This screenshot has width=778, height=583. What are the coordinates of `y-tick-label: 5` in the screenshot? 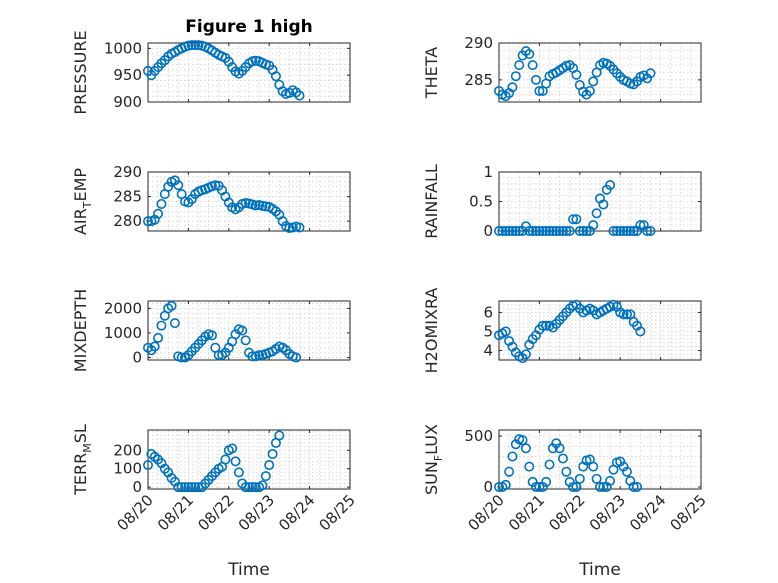 It's located at (488, 331).